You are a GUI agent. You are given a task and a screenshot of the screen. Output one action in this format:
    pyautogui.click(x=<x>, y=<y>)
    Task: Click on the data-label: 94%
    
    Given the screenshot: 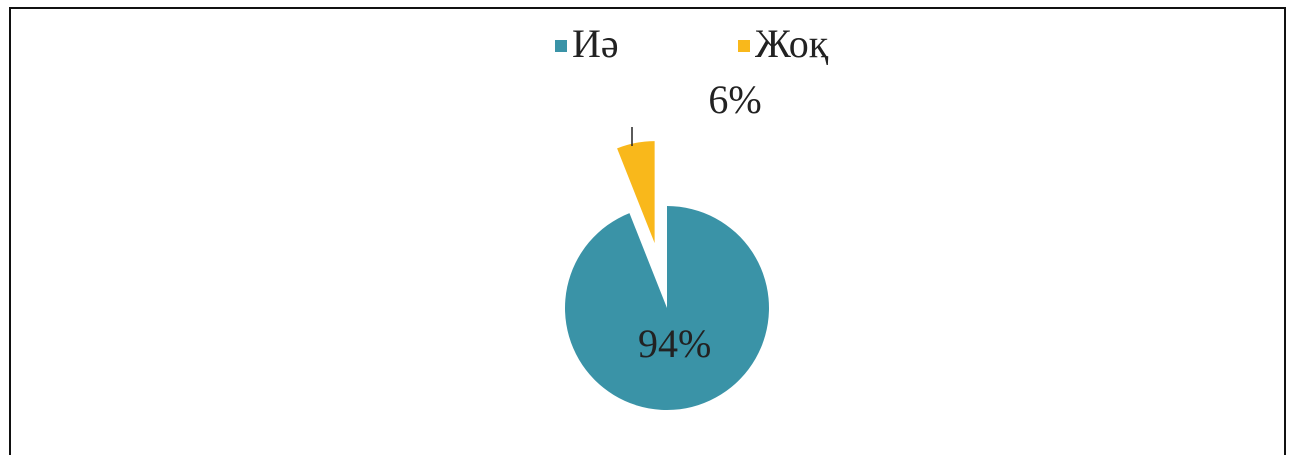 What is the action you would take?
    pyautogui.click(x=674, y=343)
    